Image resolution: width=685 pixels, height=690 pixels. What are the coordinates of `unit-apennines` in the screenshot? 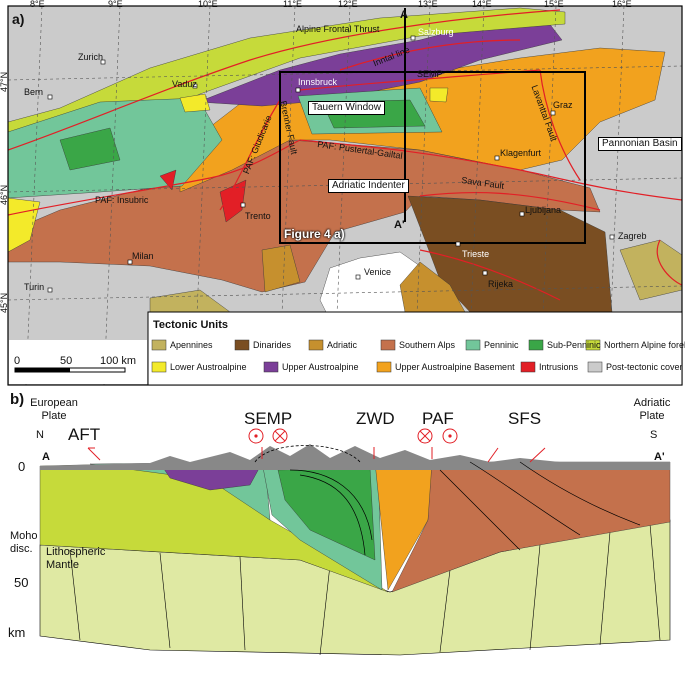 It's located at (650, 270).